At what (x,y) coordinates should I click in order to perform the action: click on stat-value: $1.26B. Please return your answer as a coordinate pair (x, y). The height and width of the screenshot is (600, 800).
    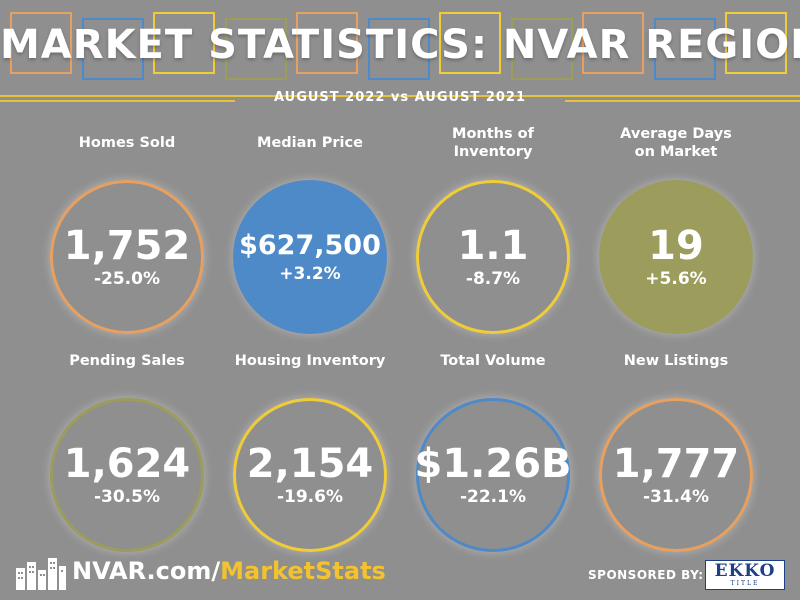
    Looking at the image, I should click on (493, 464).